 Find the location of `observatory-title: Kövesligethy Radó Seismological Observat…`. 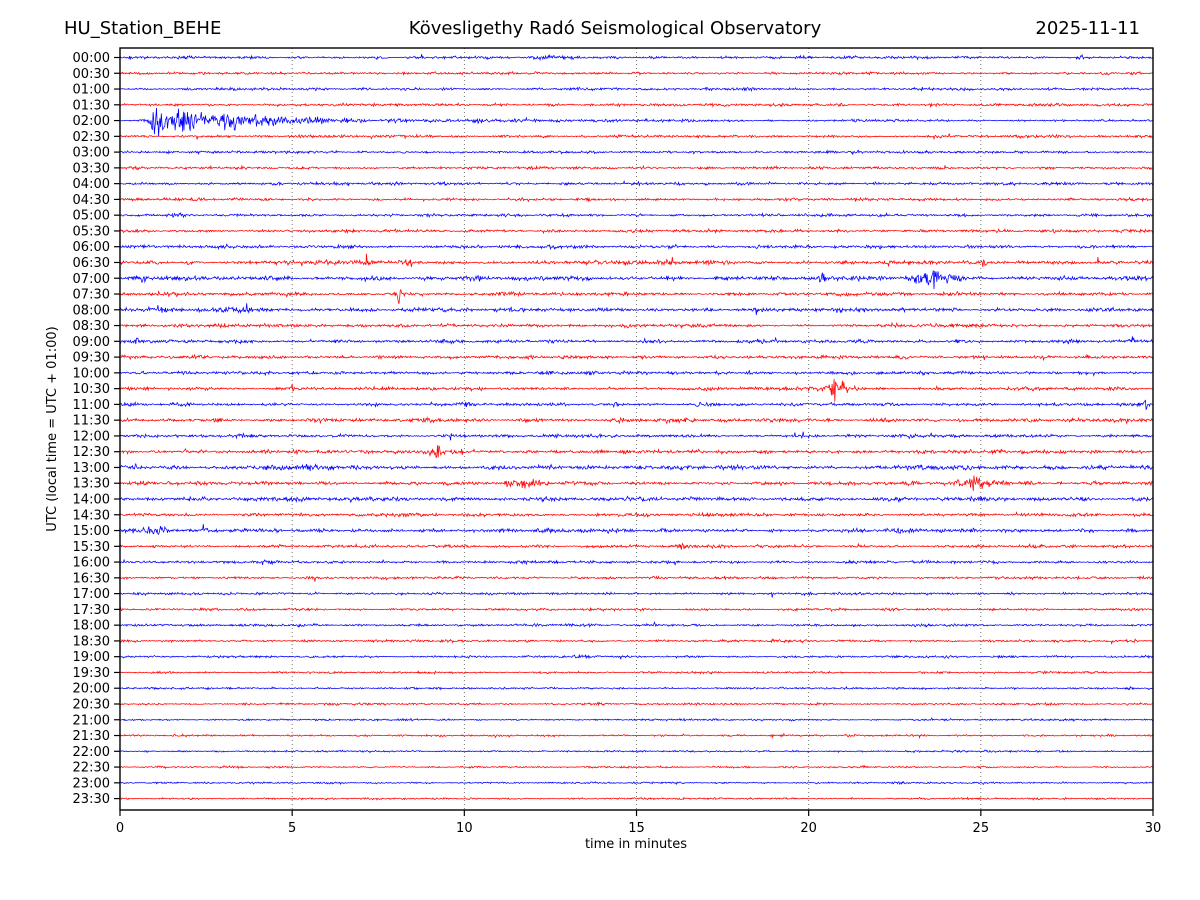

observatory-title: Kövesligethy Radó Seismological Observat… is located at coordinates (615, 28).